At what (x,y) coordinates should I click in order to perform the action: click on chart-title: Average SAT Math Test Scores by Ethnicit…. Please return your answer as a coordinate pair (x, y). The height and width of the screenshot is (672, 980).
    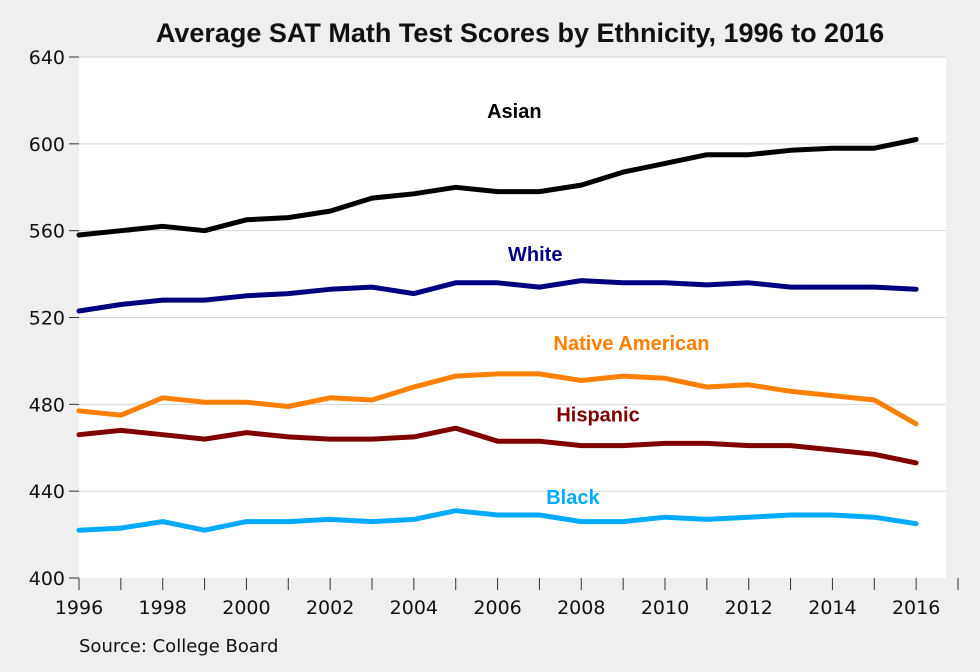
    Looking at the image, I should click on (520, 33).